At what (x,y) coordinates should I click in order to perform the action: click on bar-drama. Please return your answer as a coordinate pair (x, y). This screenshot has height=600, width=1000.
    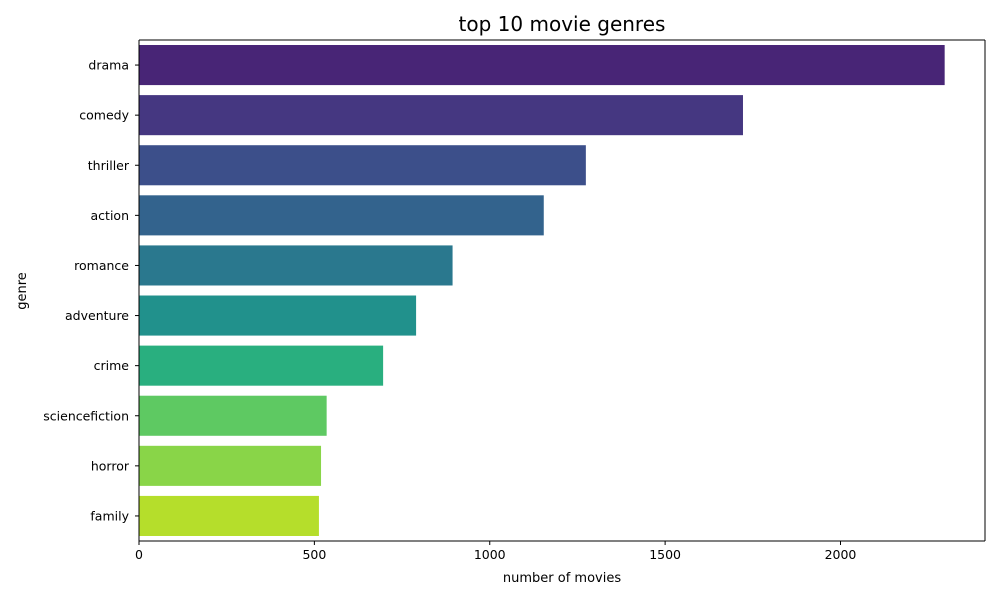
    Looking at the image, I should click on (542, 65).